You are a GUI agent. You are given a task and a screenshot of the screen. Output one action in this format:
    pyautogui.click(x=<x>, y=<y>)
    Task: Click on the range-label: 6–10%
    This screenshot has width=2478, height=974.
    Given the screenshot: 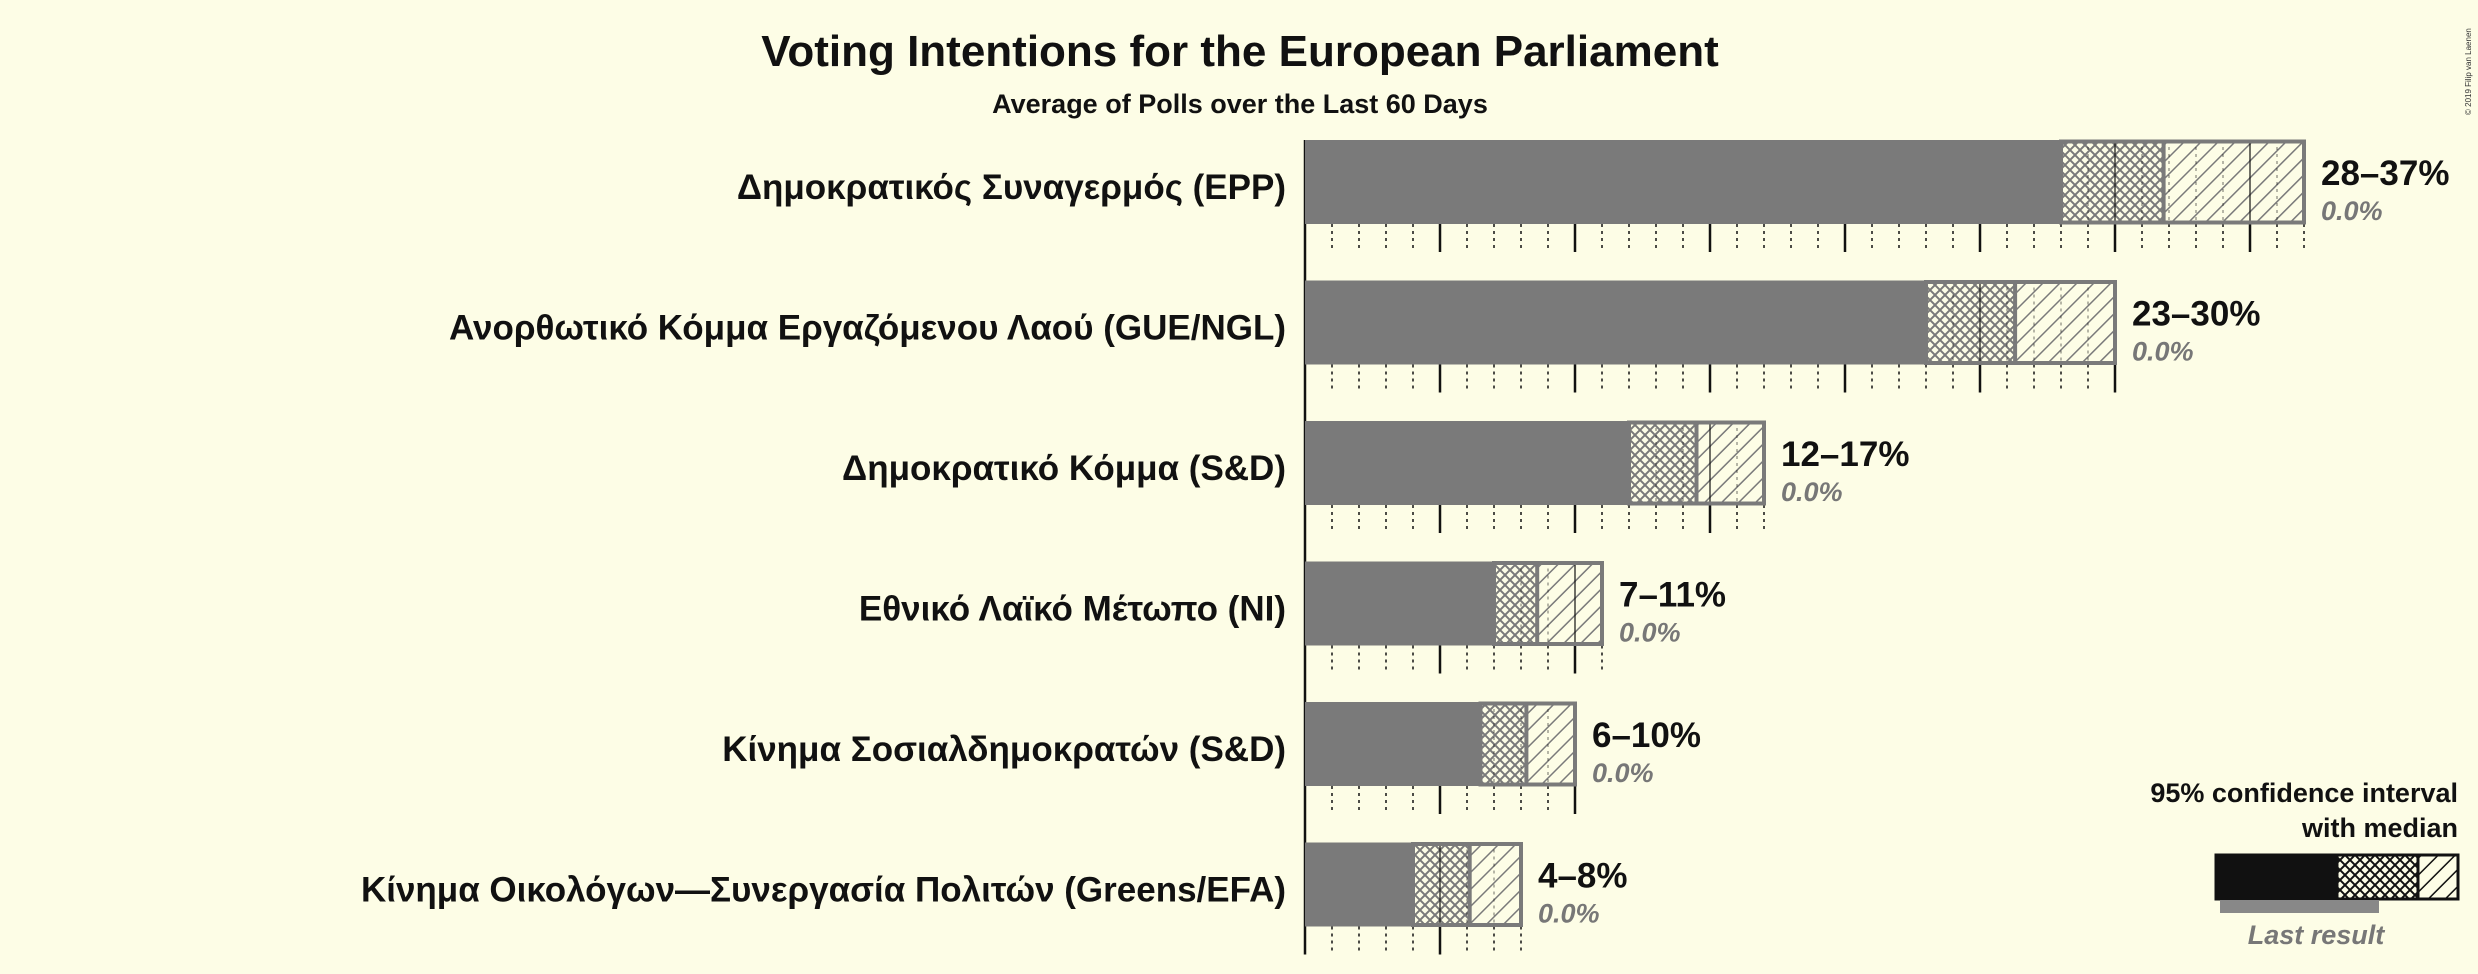 What is the action you would take?
    pyautogui.click(x=1646, y=735)
    